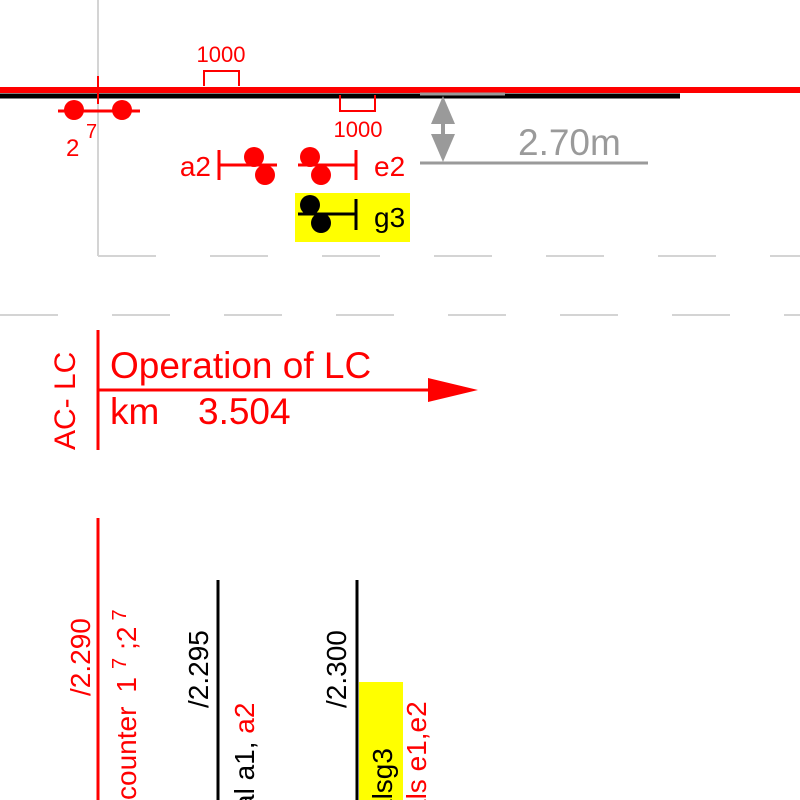 This screenshot has width=800, height=800. Describe the element at coordinates (352, 217) in the screenshot. I see `signal-g3: g3` at that location.